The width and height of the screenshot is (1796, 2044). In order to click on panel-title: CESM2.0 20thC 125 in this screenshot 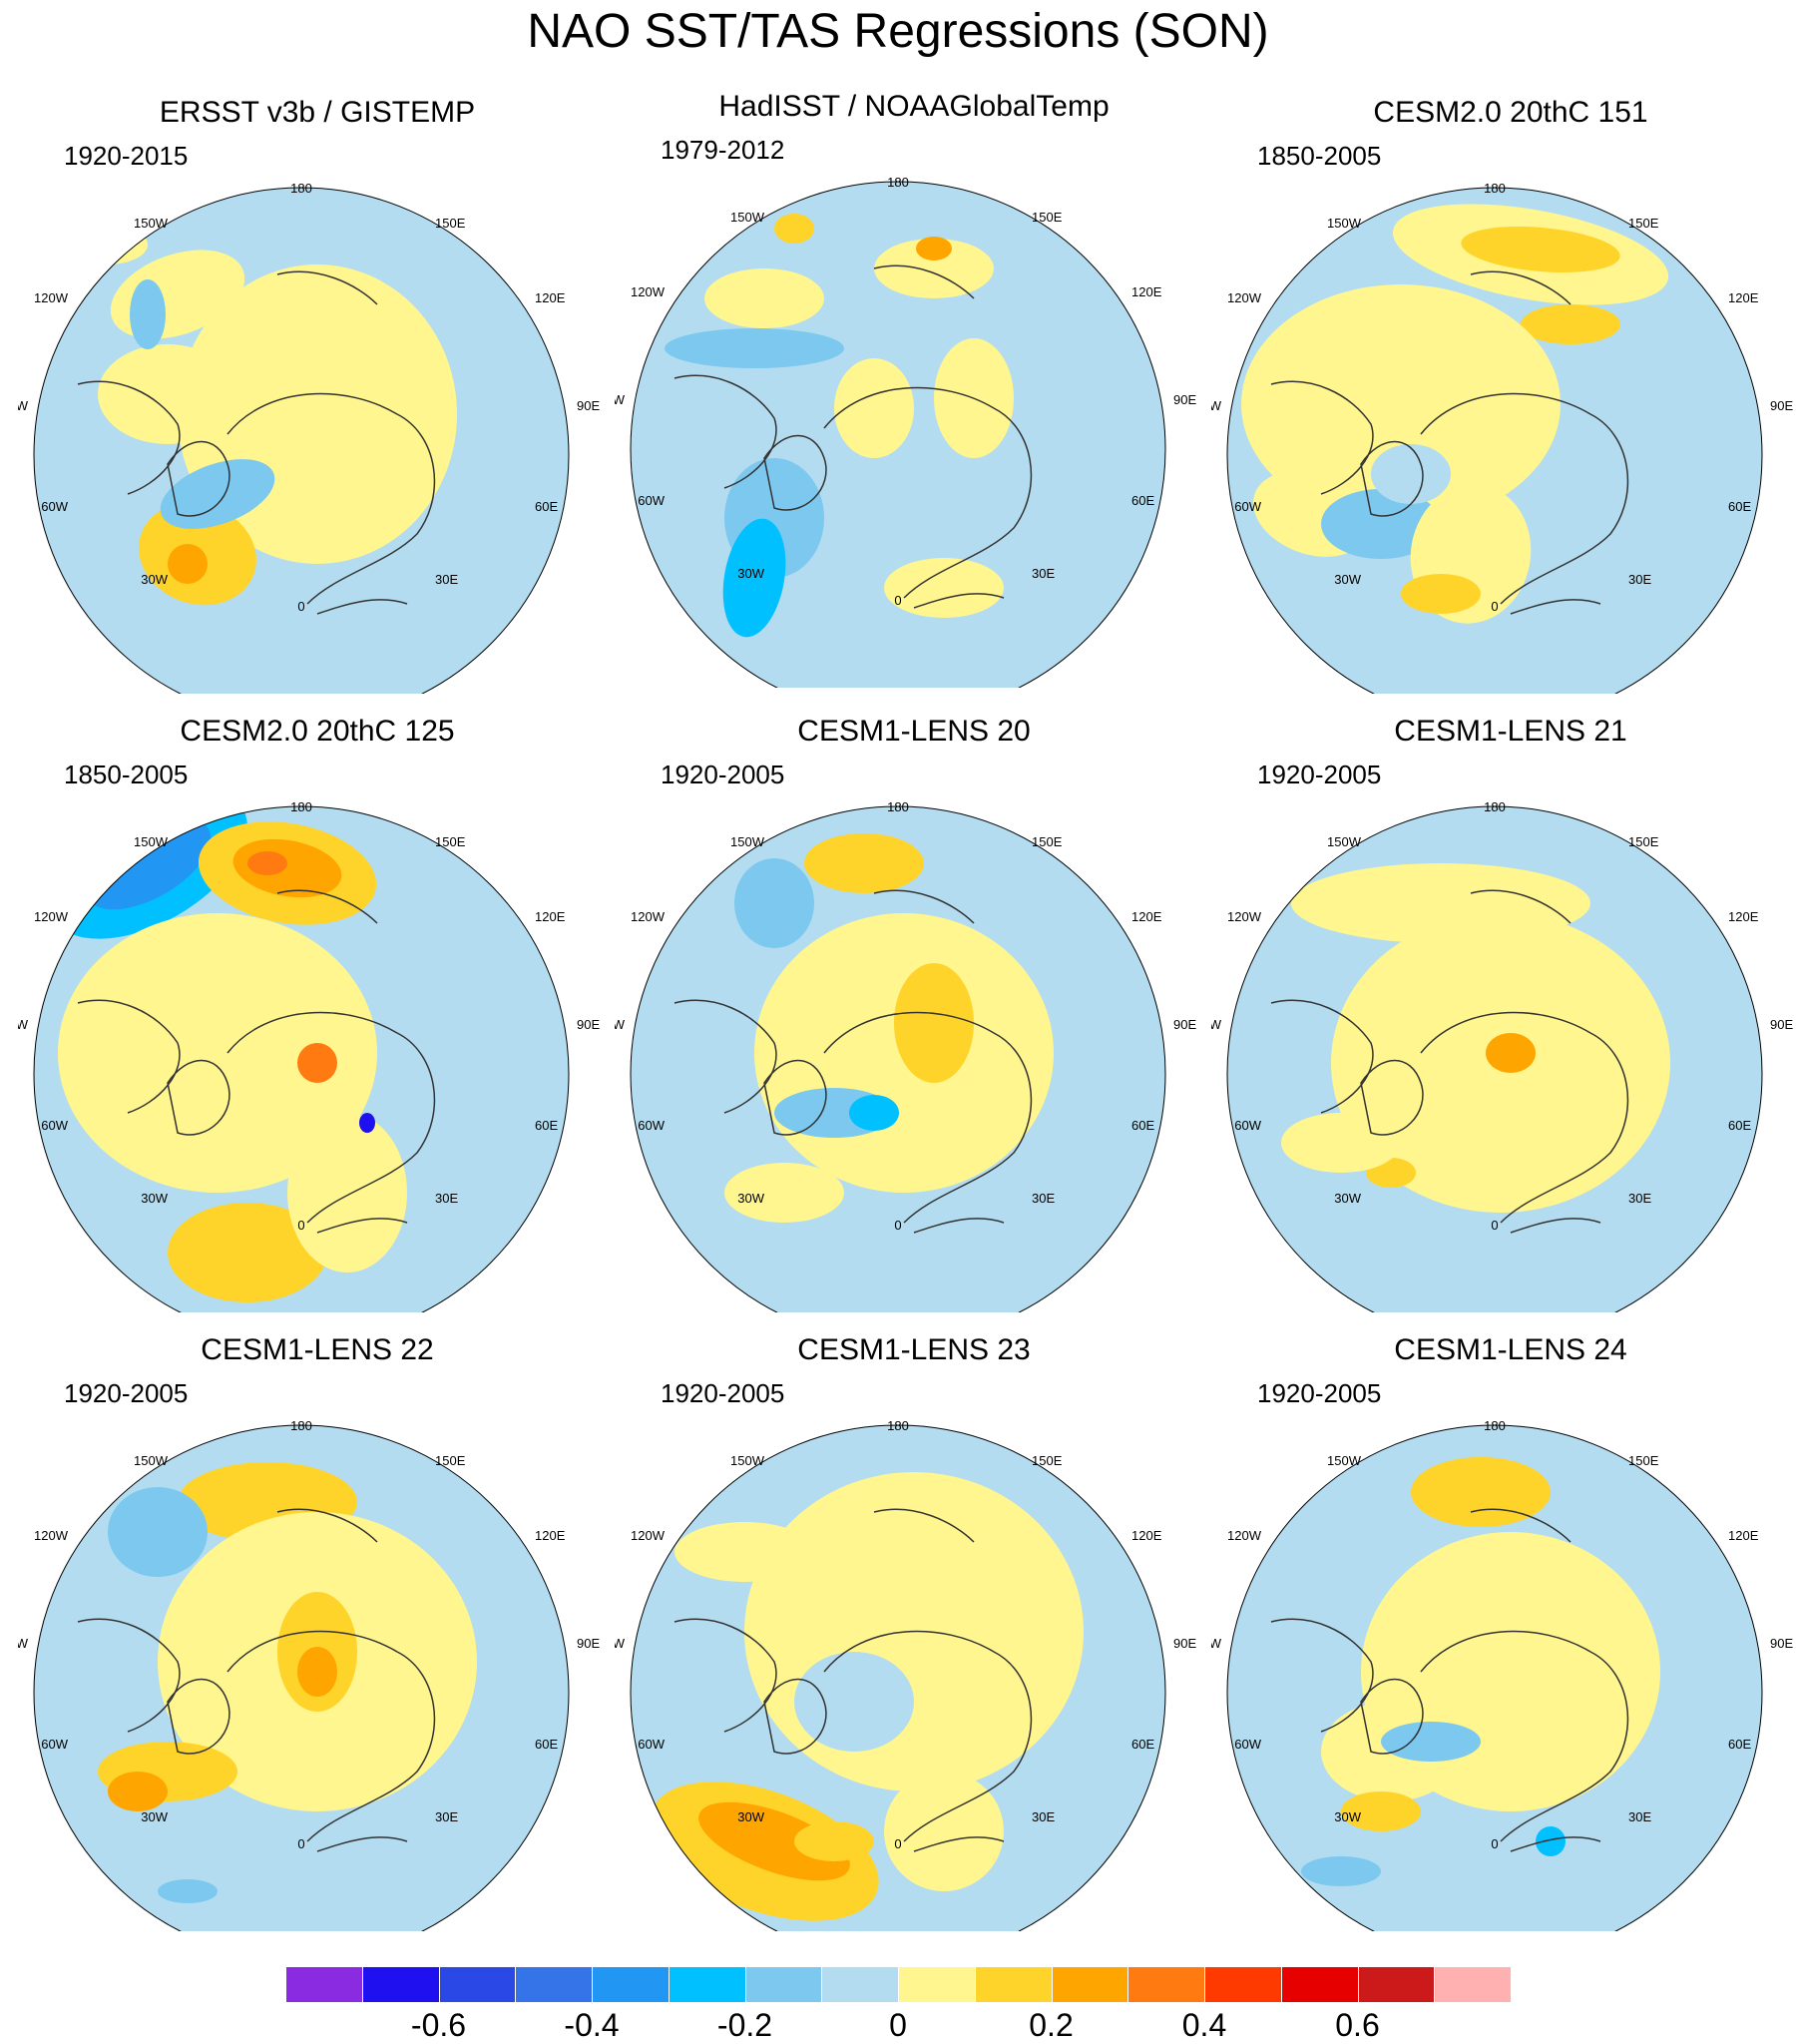, I will do `click(317, 731)`.